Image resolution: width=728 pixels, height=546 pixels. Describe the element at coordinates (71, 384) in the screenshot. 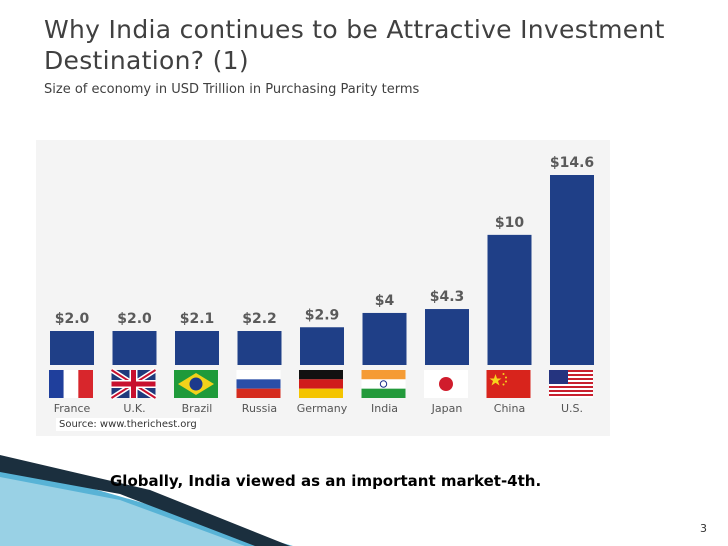

I see `france-flag-icon` at that location.